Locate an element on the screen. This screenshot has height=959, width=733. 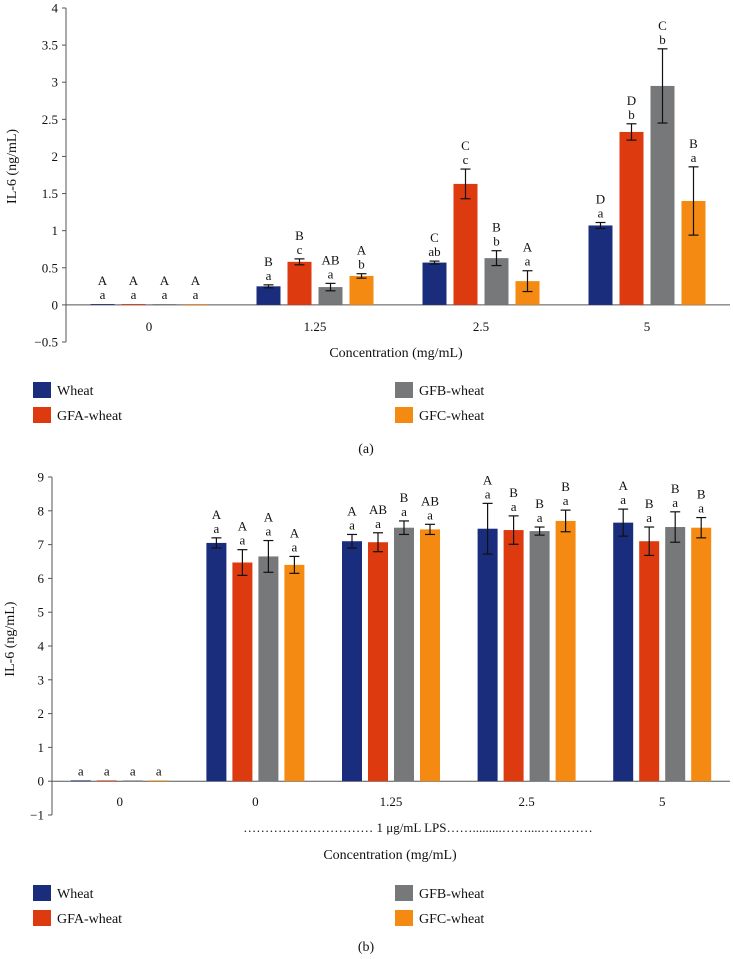
legend-label-wheat: Wheat is located at coordinates (75, 894).